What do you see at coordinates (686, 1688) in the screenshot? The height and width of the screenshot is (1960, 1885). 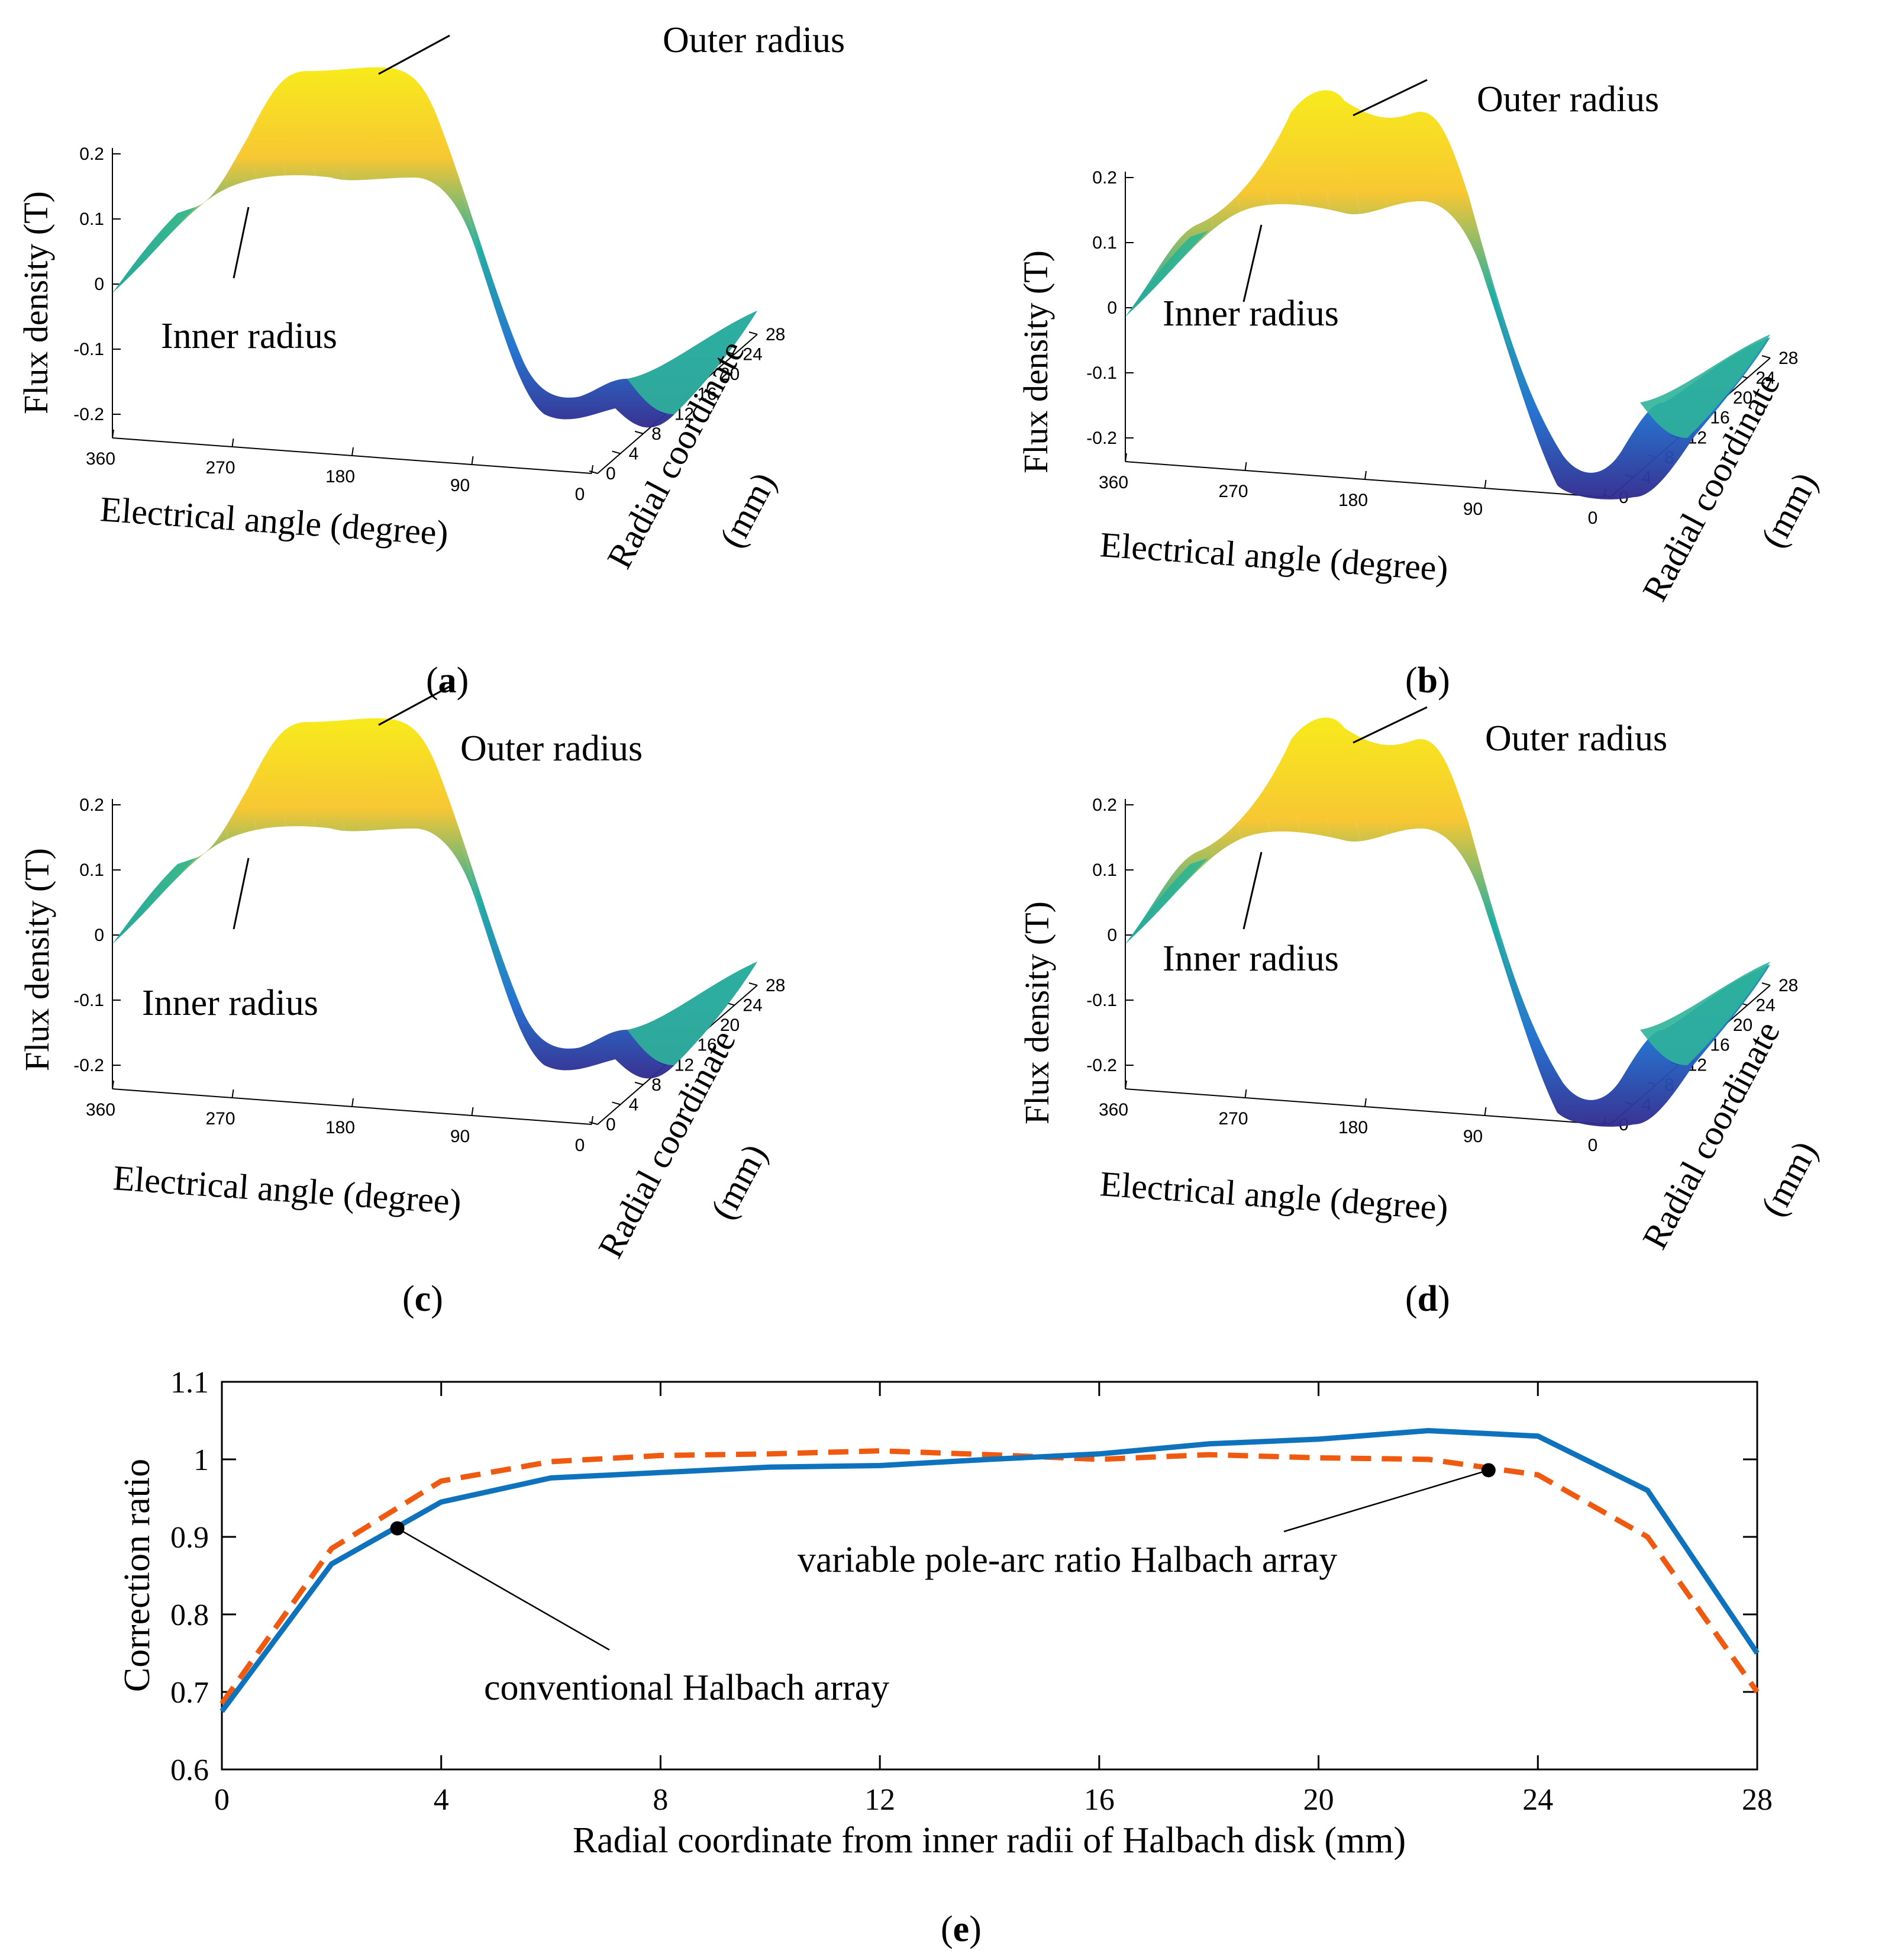 I see `annotation-conventional: conventional Halbach array` at bounding box center [686, 1688].